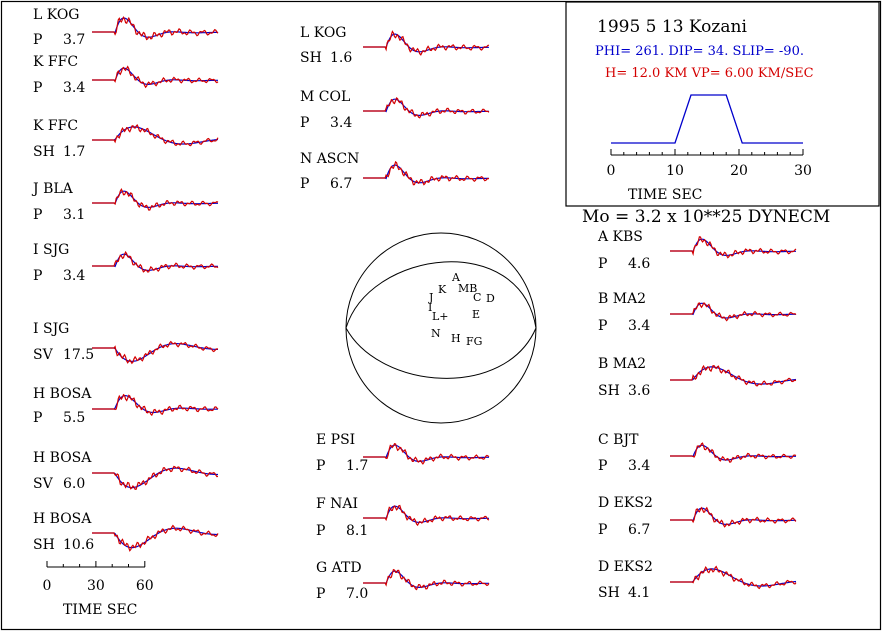  I want to click on trace-phase-label: SV, so click(43, 355).